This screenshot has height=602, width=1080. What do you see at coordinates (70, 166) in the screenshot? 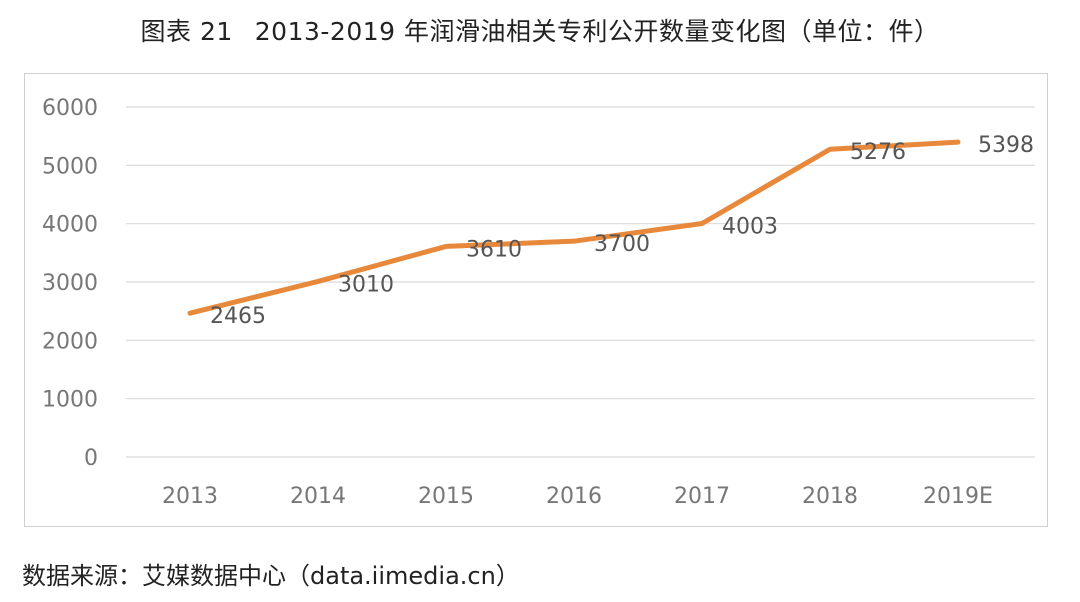
I see `y-tick-label: 5000` at bounding box center [70, 166].